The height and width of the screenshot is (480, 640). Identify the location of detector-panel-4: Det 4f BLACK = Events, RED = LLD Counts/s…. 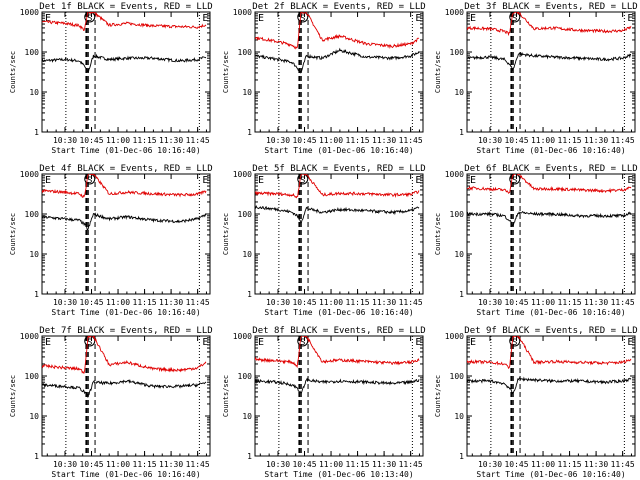
(111, 240).